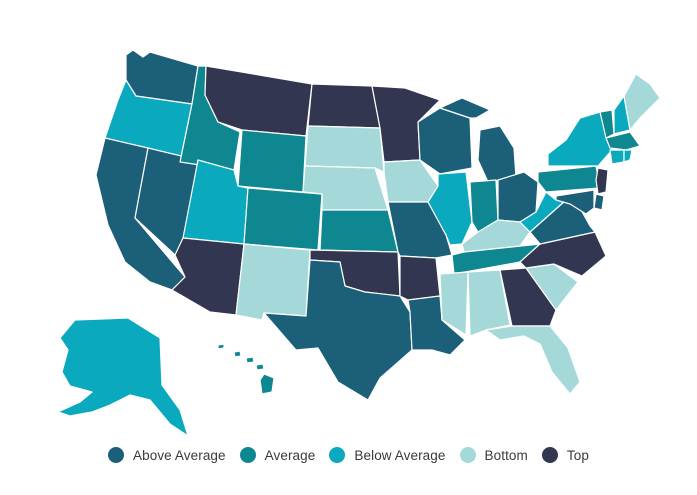 The width and height of the screenshot is (697, 495). What do you see at coordinates (565, 455) in the screenshot?
I see `legend-item-top: Top` at bounding box center [565, 455].